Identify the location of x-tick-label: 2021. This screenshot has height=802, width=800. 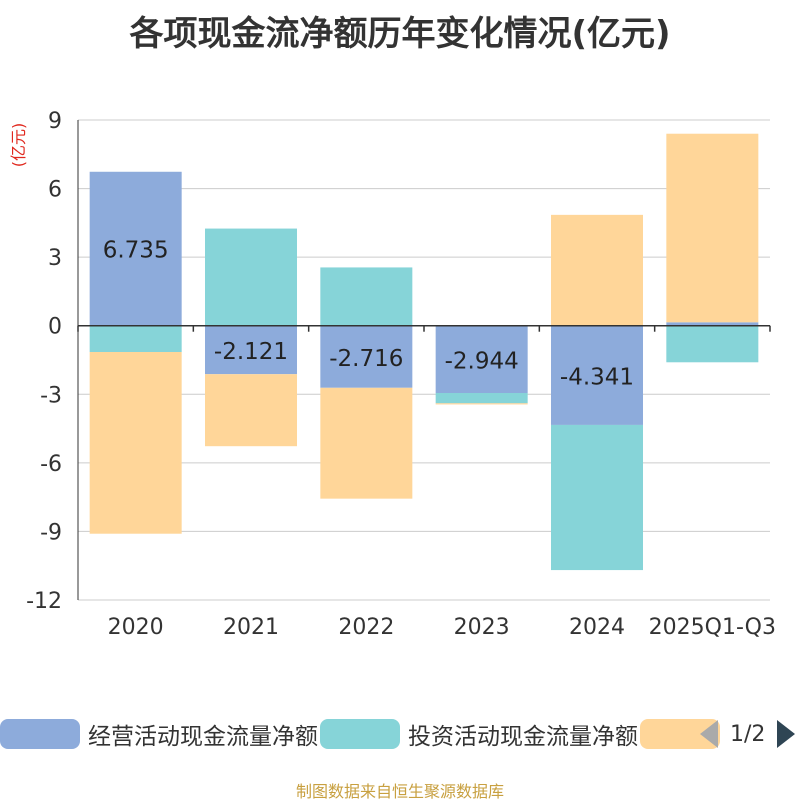
(251, 627).